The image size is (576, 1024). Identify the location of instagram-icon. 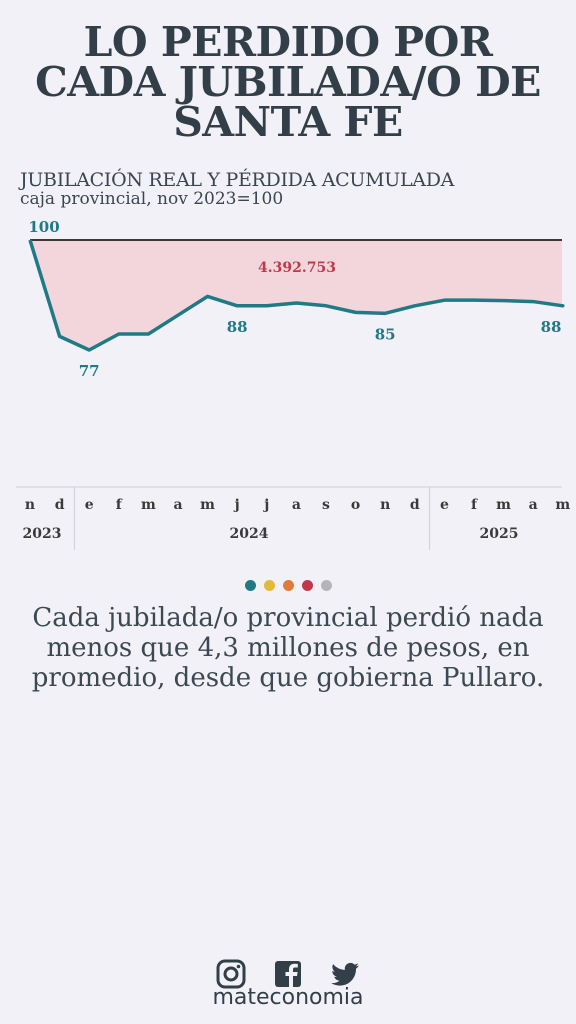
(231, 974).